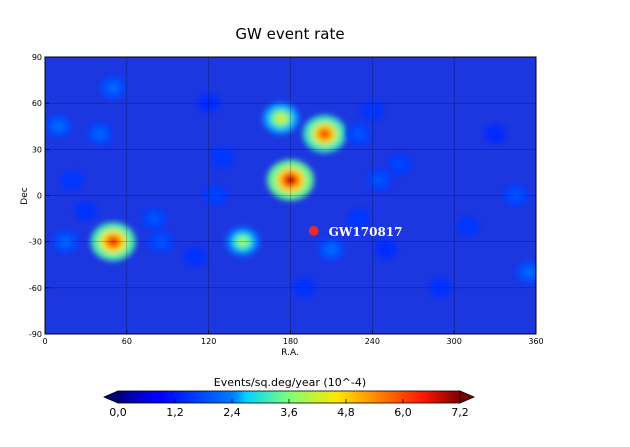 This screenshot has height=447, width=630. Describe the element at coordinates (372, 341) in the screenshot. I see `x-tick-label: 240` at that location.